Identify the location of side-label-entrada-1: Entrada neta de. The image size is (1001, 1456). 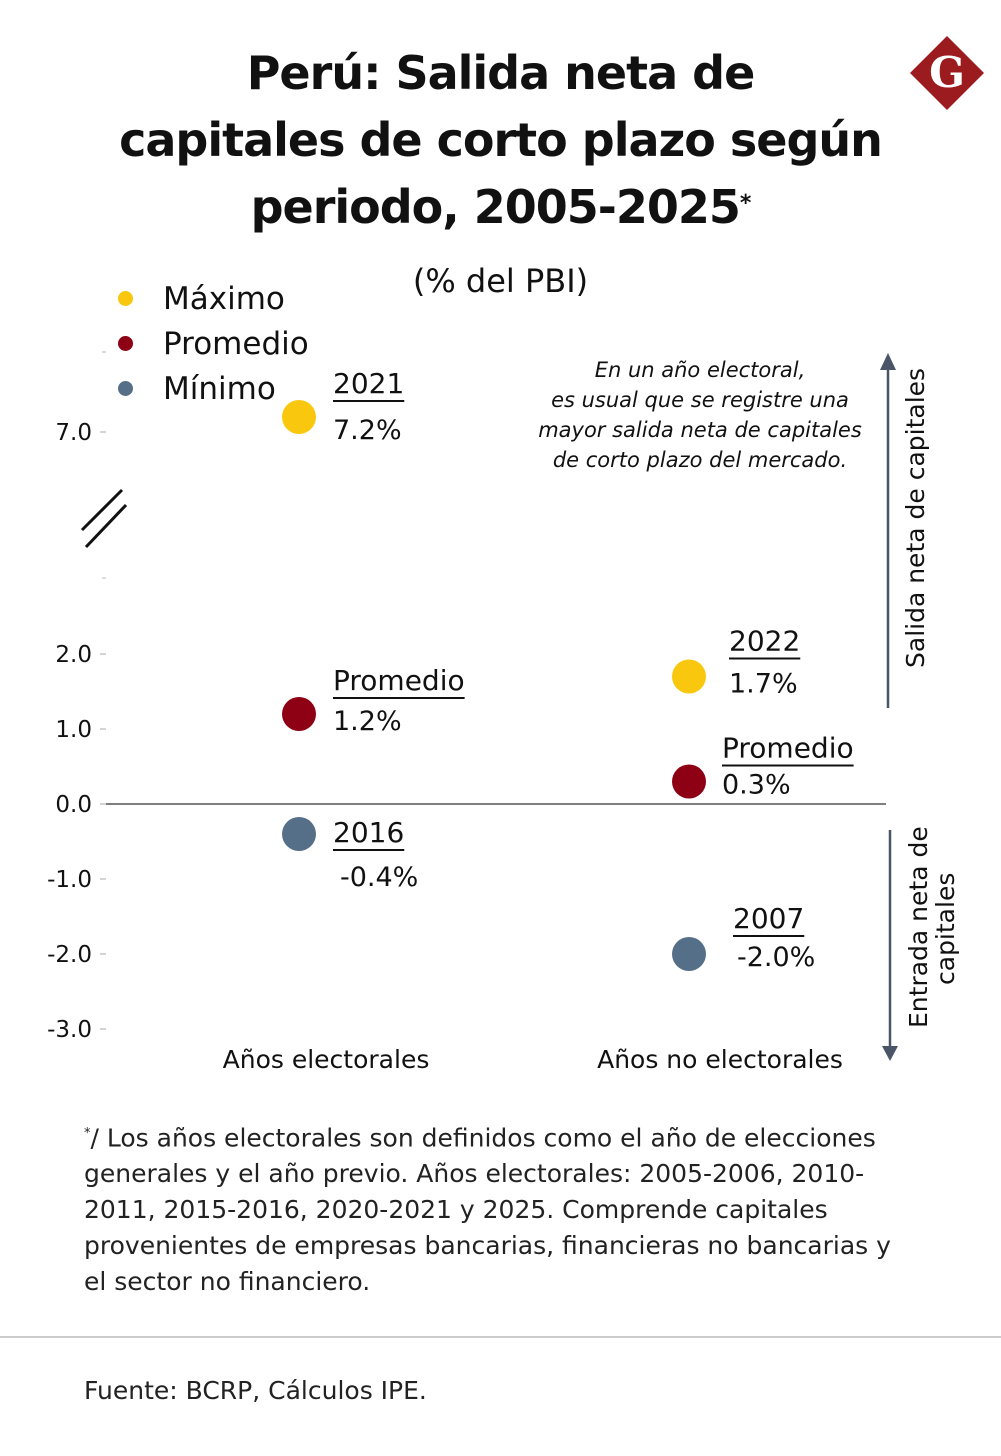
(918, 927).